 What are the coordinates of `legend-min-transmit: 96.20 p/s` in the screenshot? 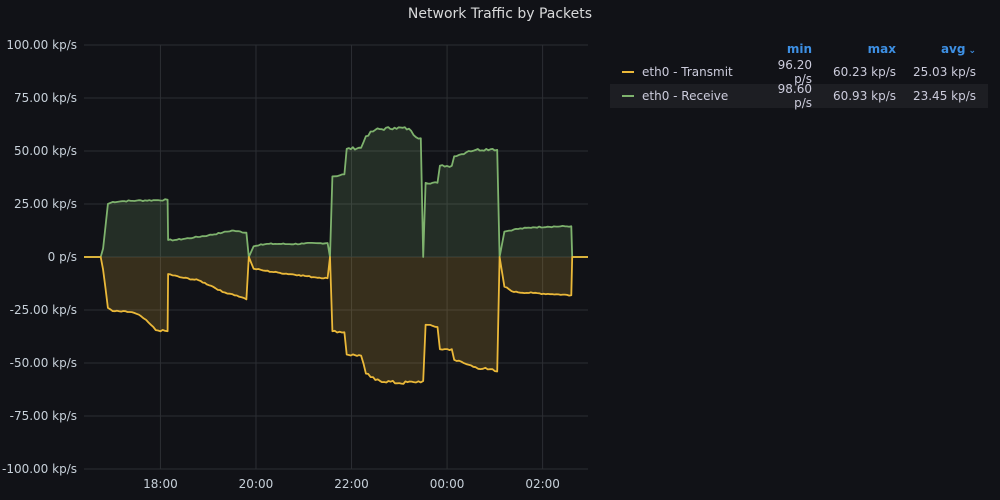 It's located at (794, 72).